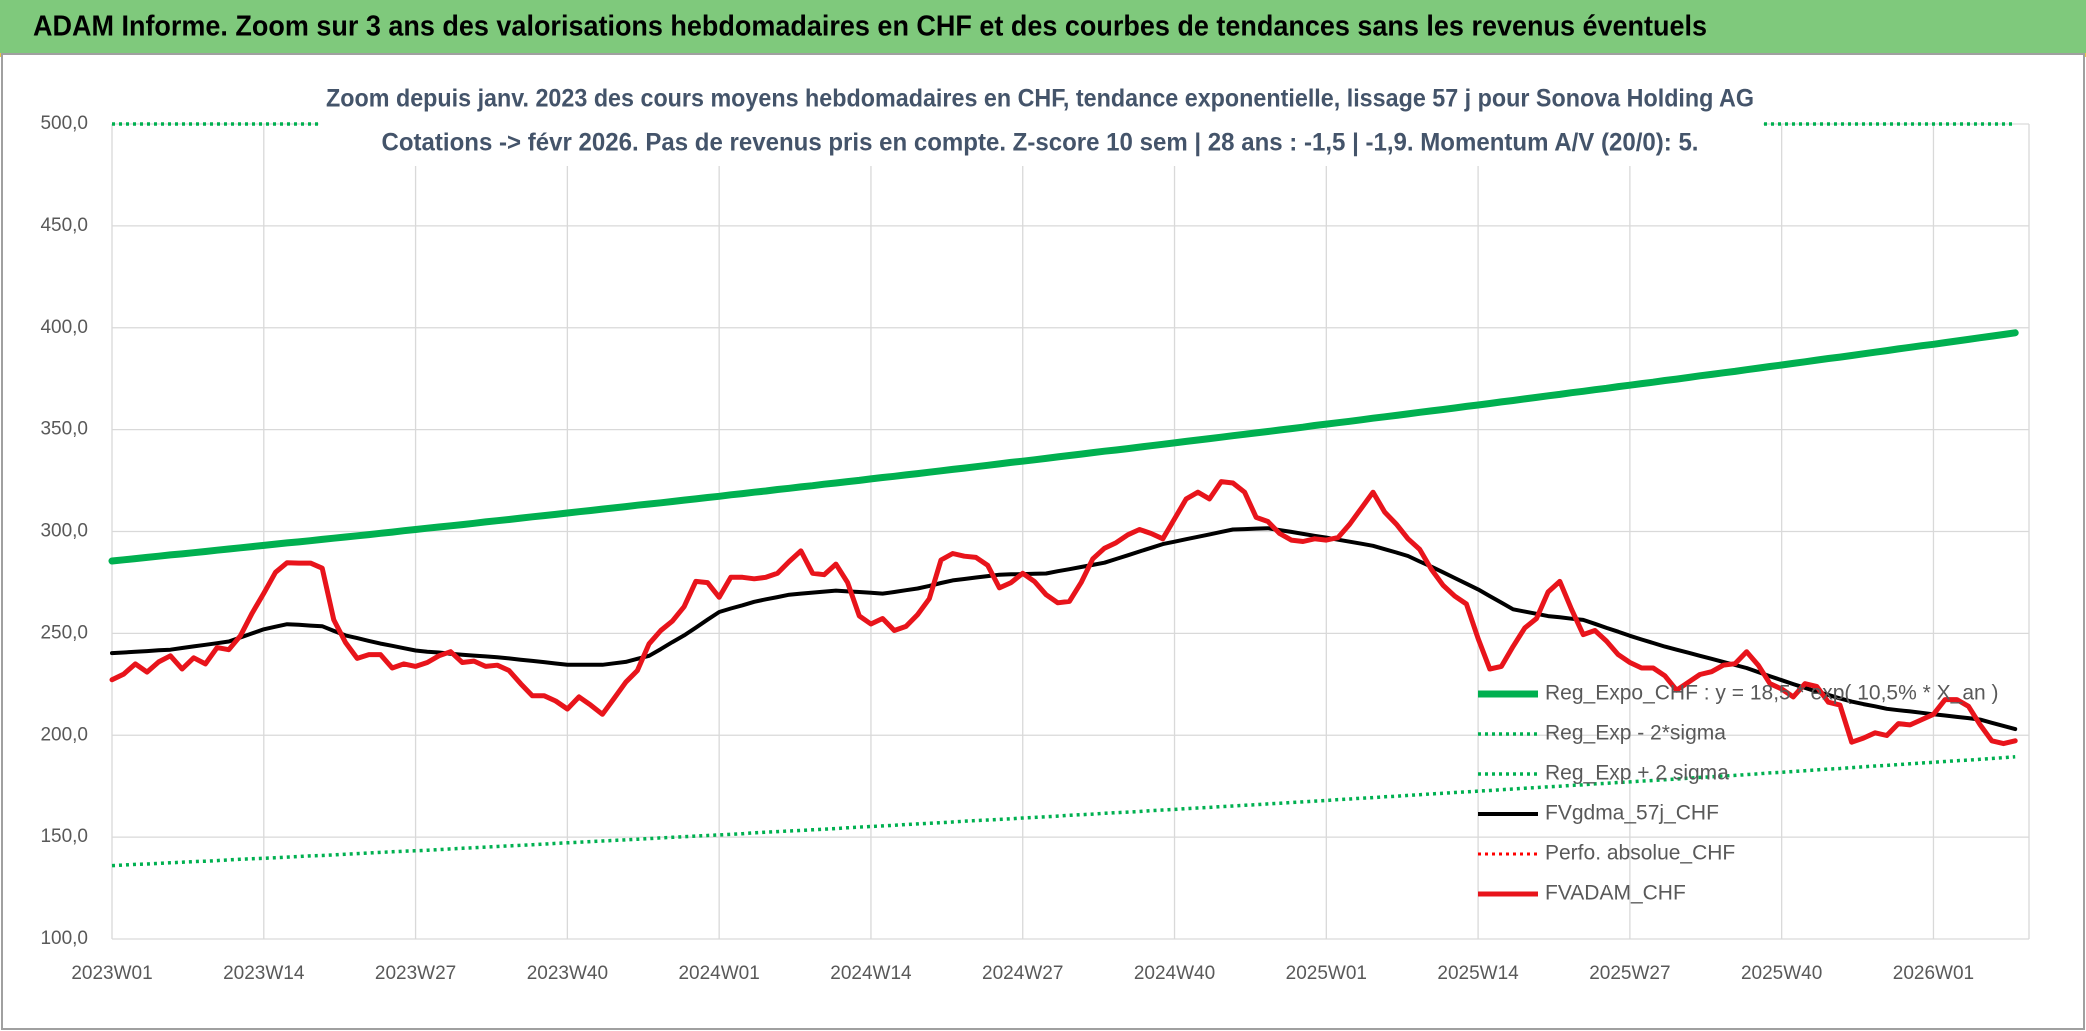  Describe the element at coordinates (1615, 893) in the screenshot. I see `legend-label: FVADAM_CHF` at that location.